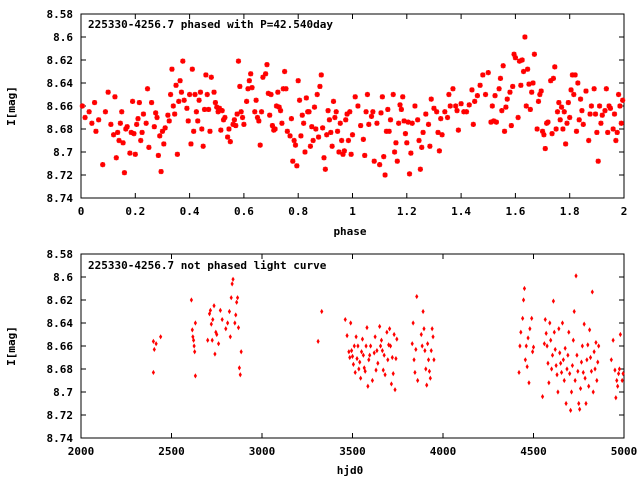 The image size is (640, 480). I want to click on unphased-x-tick-label: 3000, so click(262, 451).